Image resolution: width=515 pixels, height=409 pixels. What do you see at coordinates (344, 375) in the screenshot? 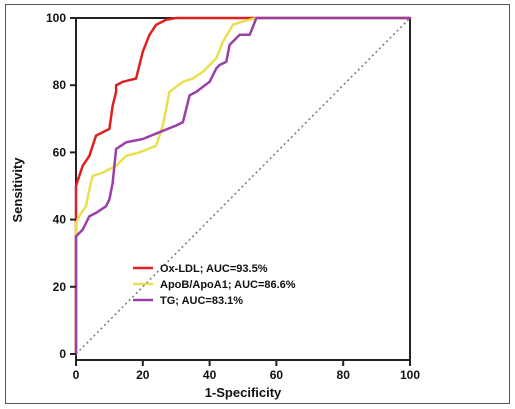
I see `x-tick-label: 80` at bounding box center [344, 375].